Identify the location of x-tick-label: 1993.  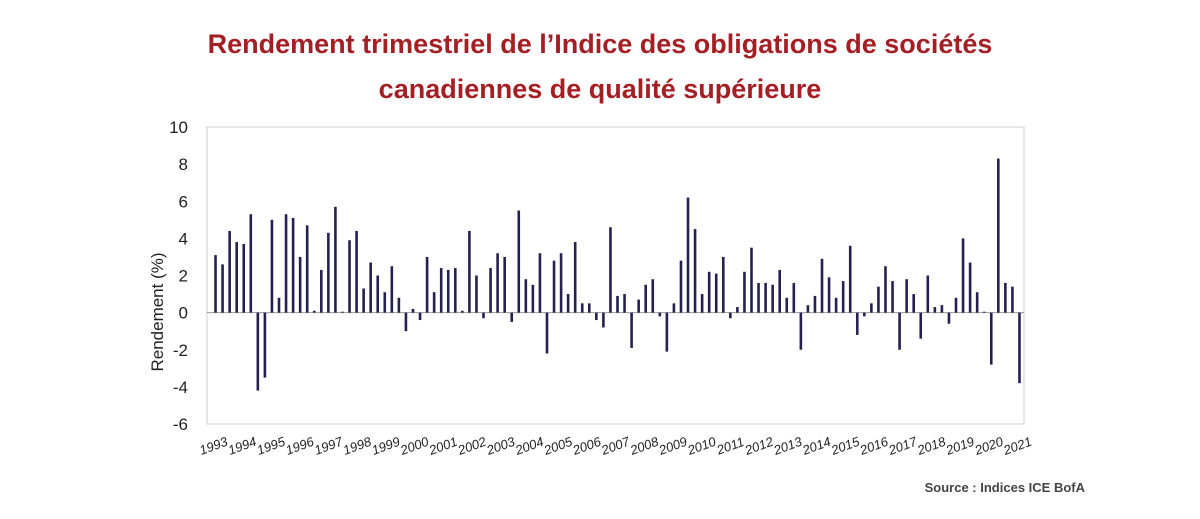
(213, 446).